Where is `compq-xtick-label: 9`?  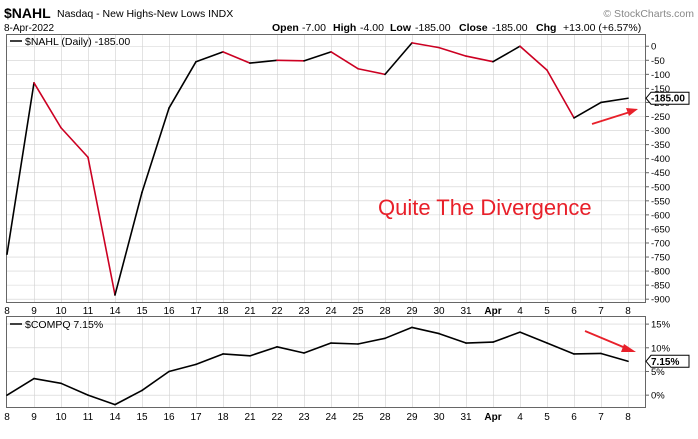 compq-xtick-label: 9 is located at coordinates (34, 417).